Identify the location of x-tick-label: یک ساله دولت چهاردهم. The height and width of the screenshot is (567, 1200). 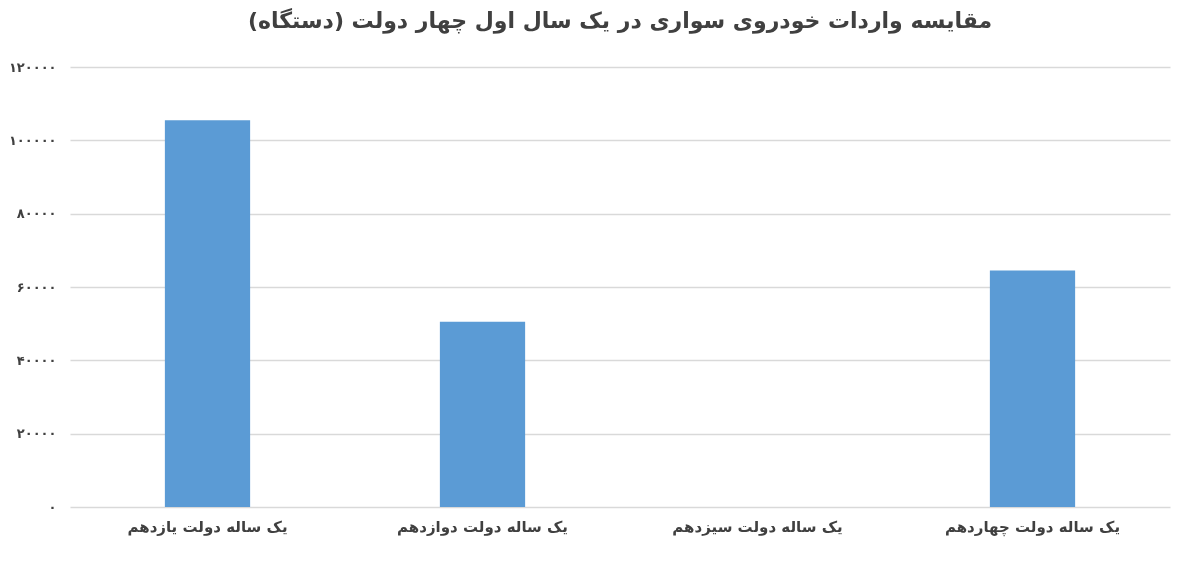
(1032, 527).